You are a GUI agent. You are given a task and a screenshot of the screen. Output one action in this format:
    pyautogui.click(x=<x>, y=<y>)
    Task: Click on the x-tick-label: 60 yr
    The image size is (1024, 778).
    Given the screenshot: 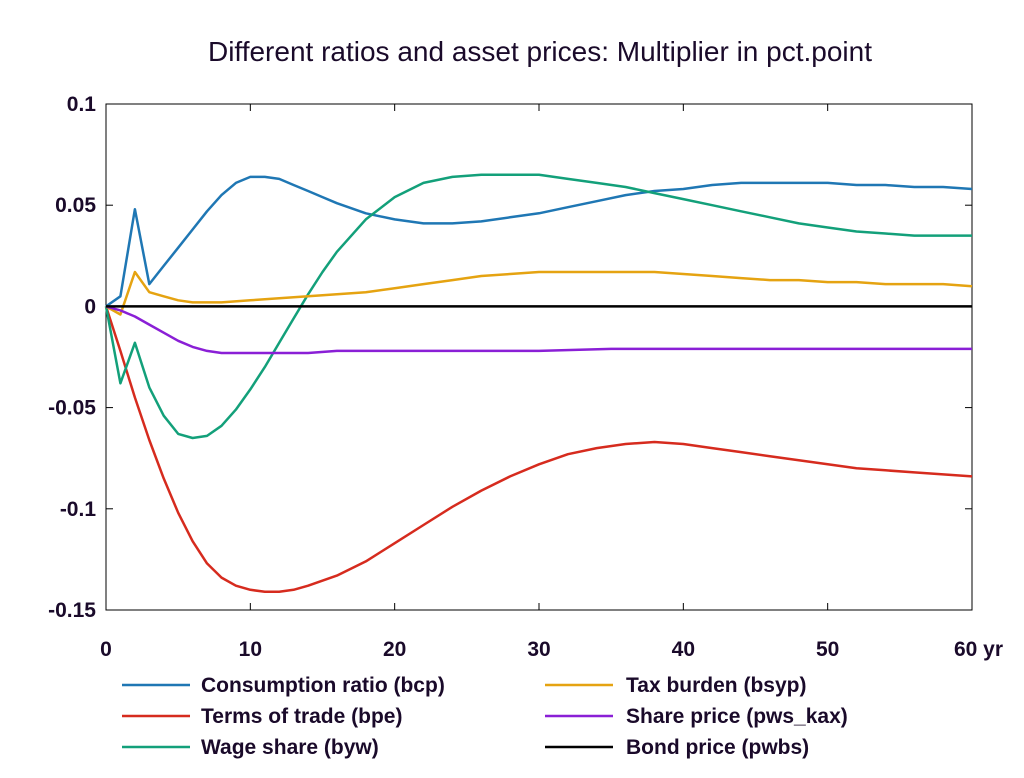 What is the action you would take?
    pyautogui.click(x=978, y=649)
    